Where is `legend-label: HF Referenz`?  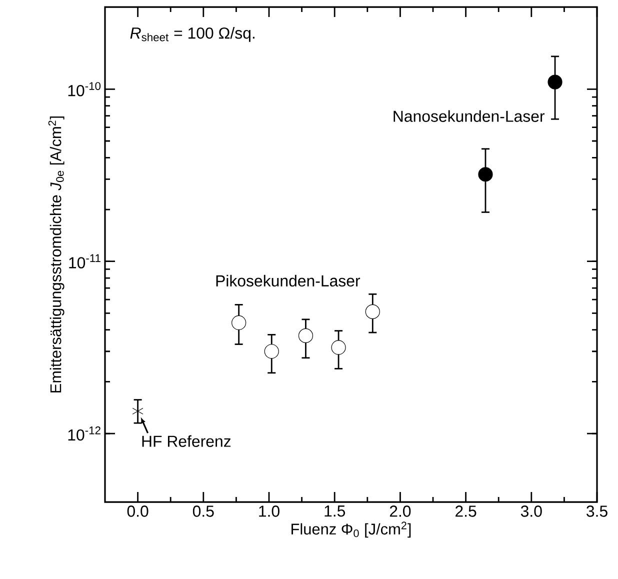 legend-label: HF Referenz is located at coordinates (186, 441).